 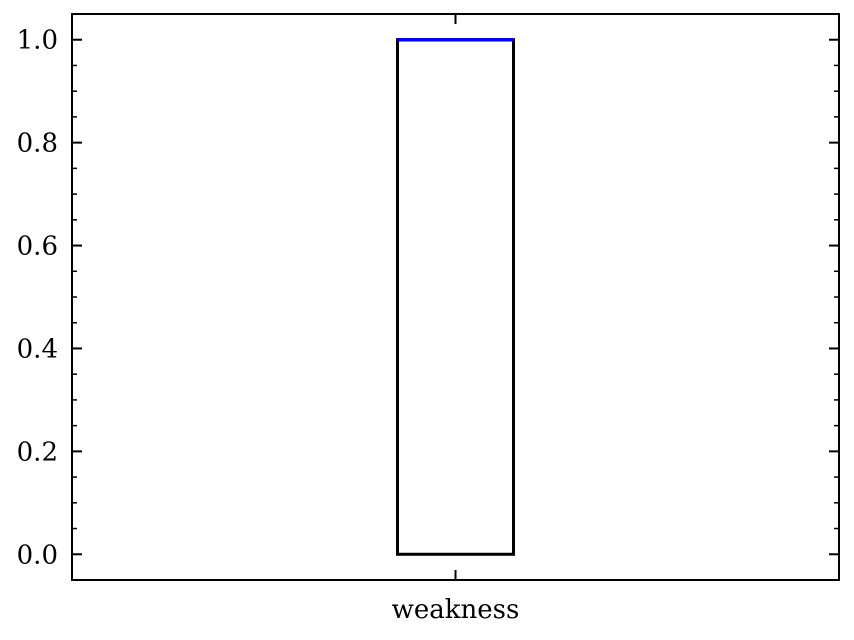 What do you see at coordinates (456, 610) in the screenshot?
I see `x-tick-label: weakness` at bounding box center [456, 610].